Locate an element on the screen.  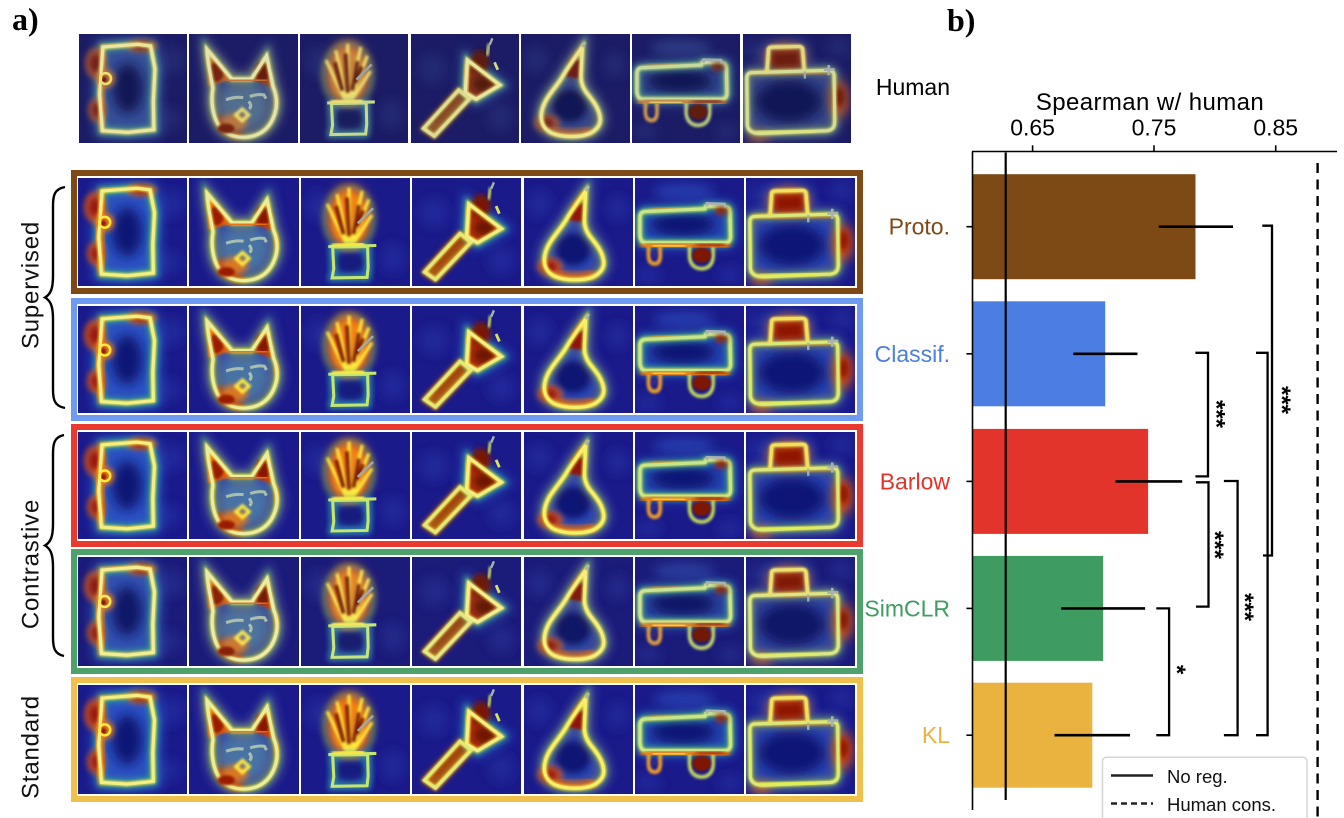
svg-text: SimCLR is located at coordinates (907, 608).